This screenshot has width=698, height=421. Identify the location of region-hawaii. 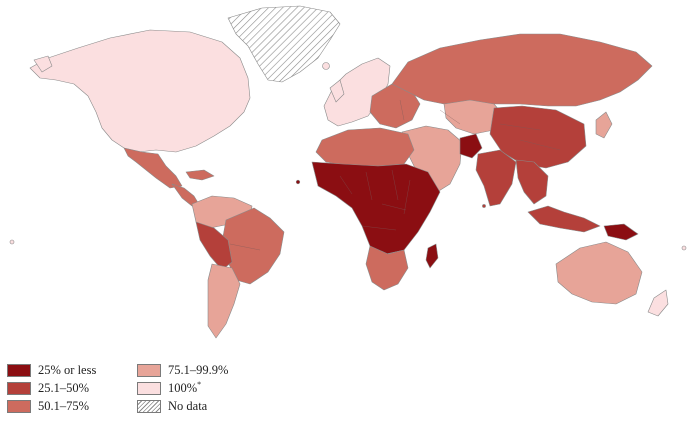
(12, 242).